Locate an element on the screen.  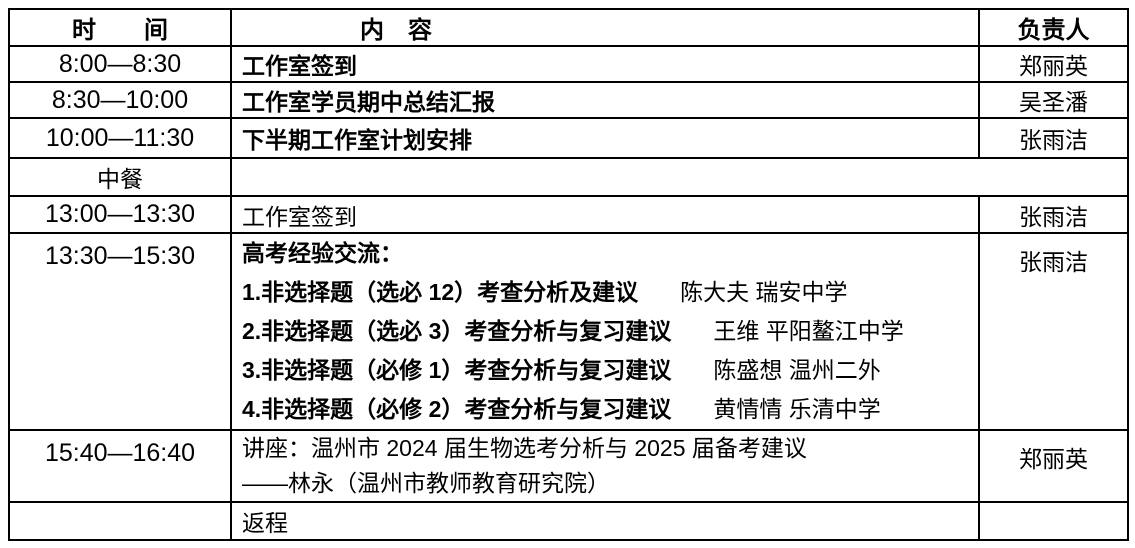
header-person: 负责人 is located at coordinates (1053, 27).